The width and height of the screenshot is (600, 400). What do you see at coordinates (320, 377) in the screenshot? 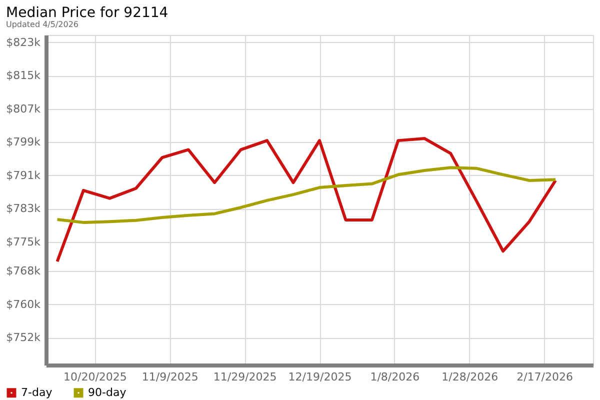
I see `x-tick-label: 12/19/2025` at bounding box center [320, 377].